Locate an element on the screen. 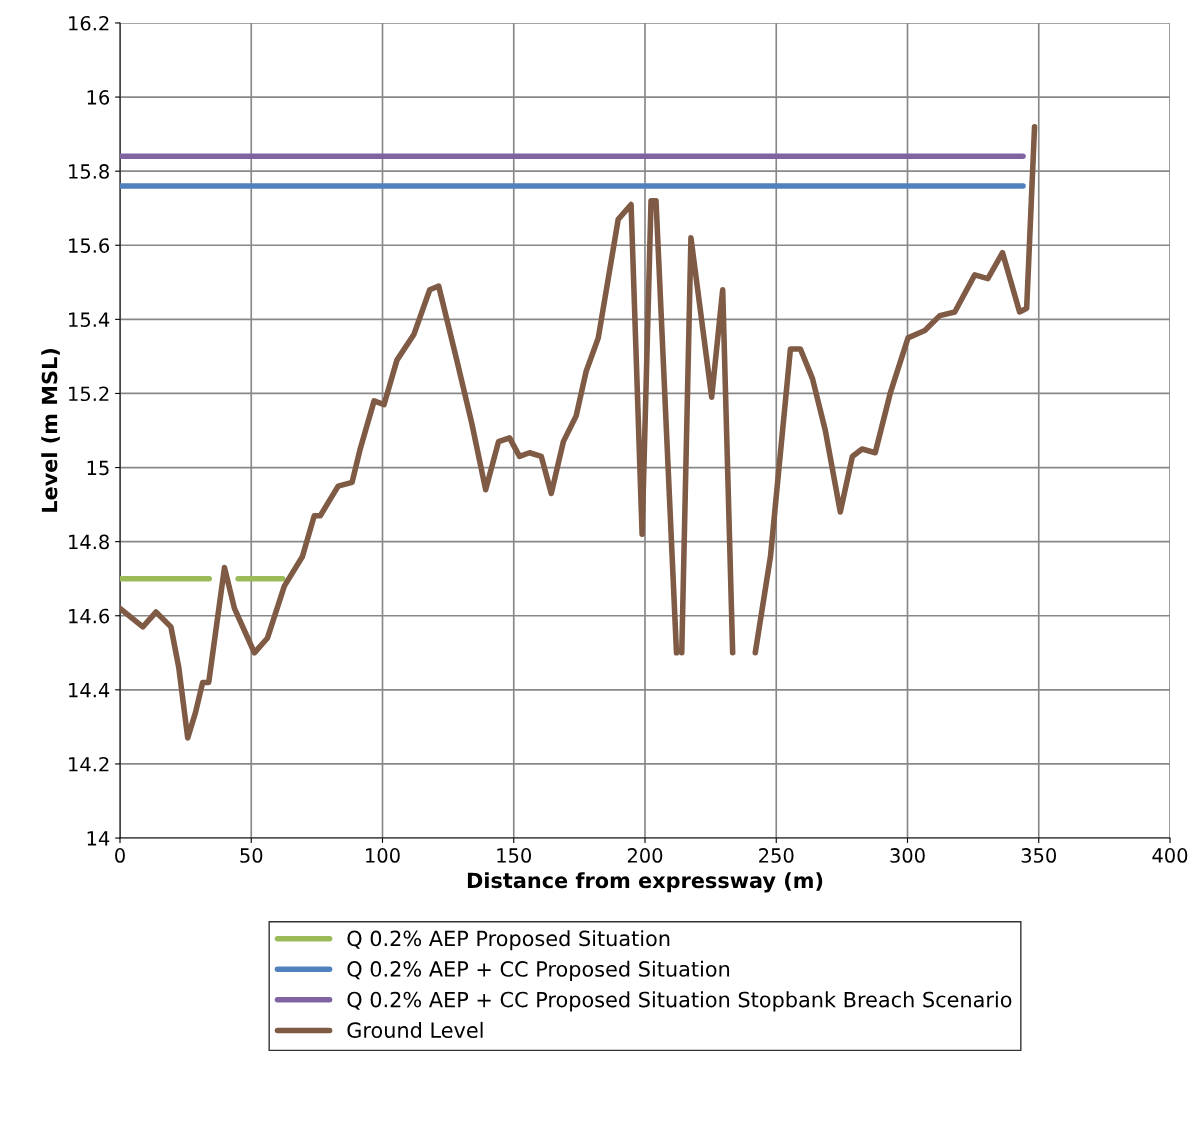 The image size is (1200, 1148). x-tick-label: 100 is located at coordinates (383, 855).